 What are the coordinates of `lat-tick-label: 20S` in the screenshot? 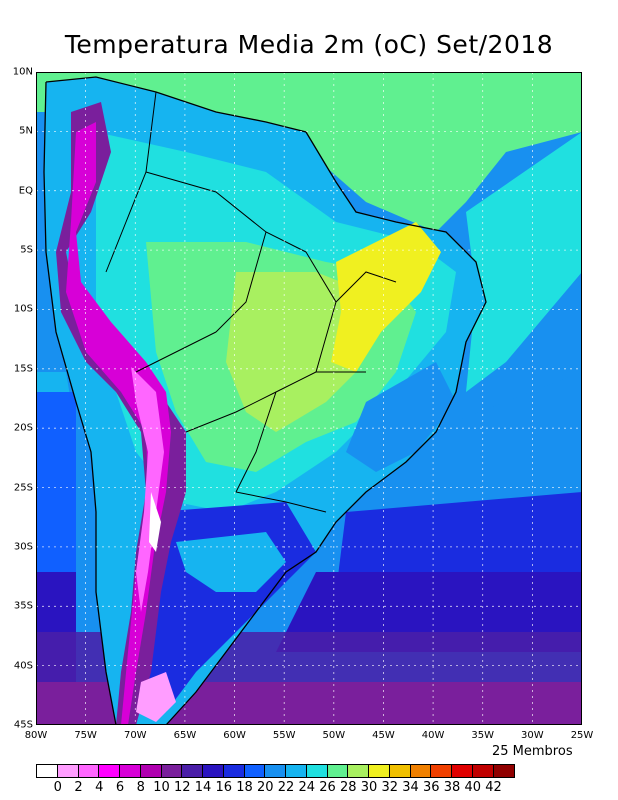 It's located at (23, 428).